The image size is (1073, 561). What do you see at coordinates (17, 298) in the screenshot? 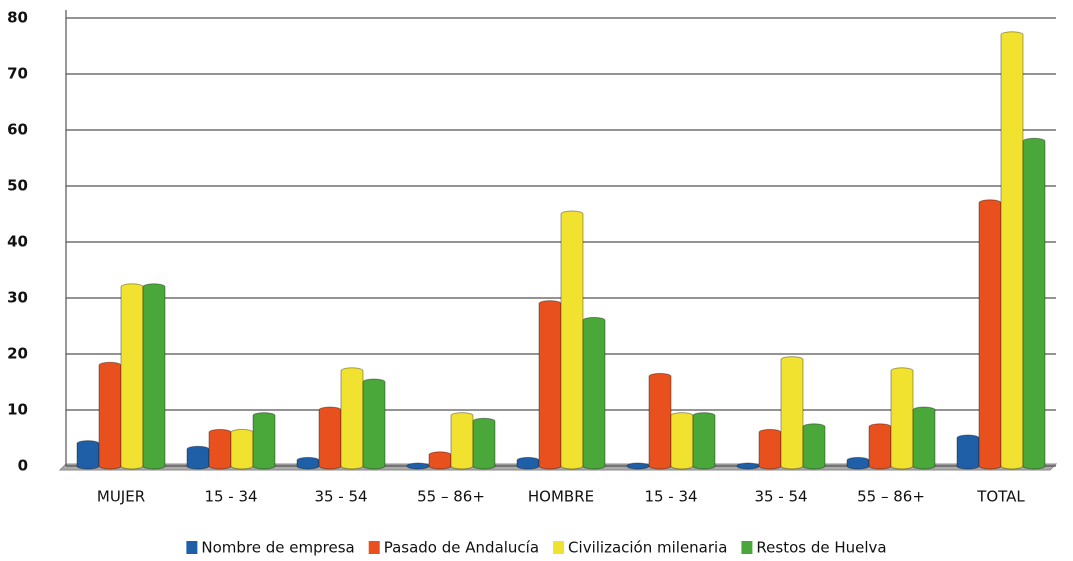
I see `y-tick-label: 30` at bounding box center [17, 298].